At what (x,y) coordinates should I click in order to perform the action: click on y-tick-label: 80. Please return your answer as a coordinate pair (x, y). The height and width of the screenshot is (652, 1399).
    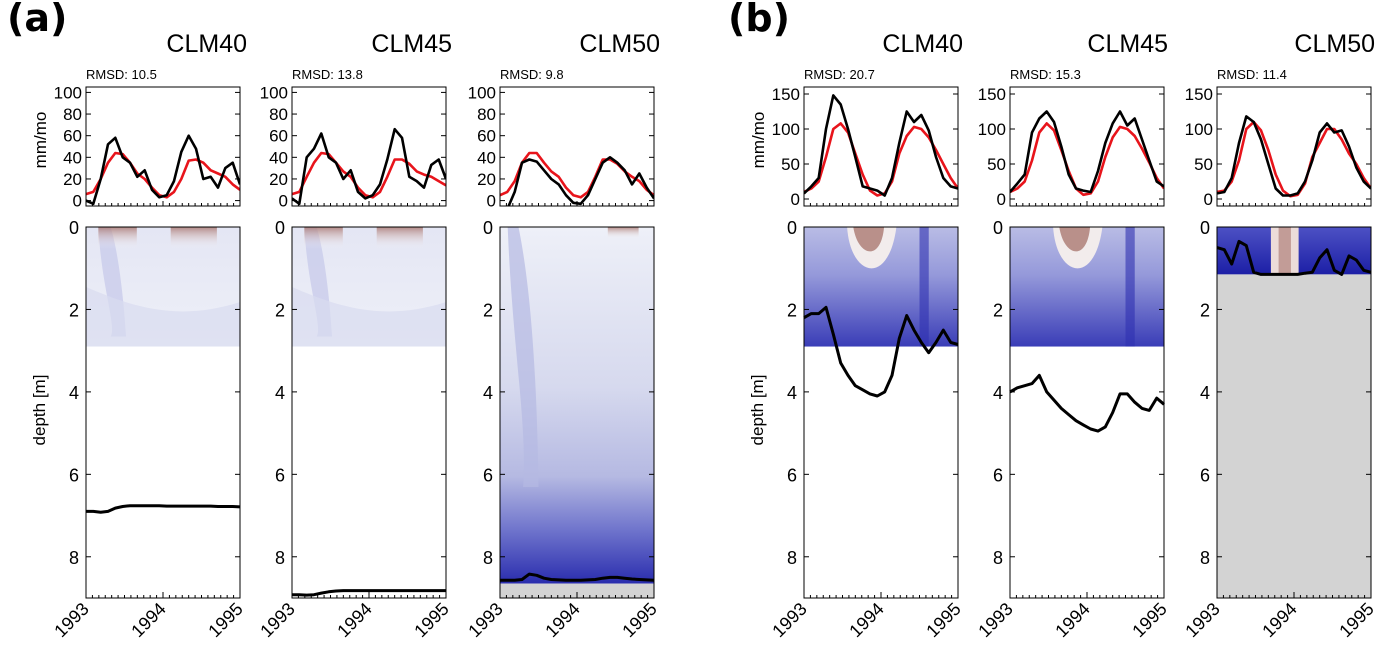
    Looking at the image, I should click on (72, 114).